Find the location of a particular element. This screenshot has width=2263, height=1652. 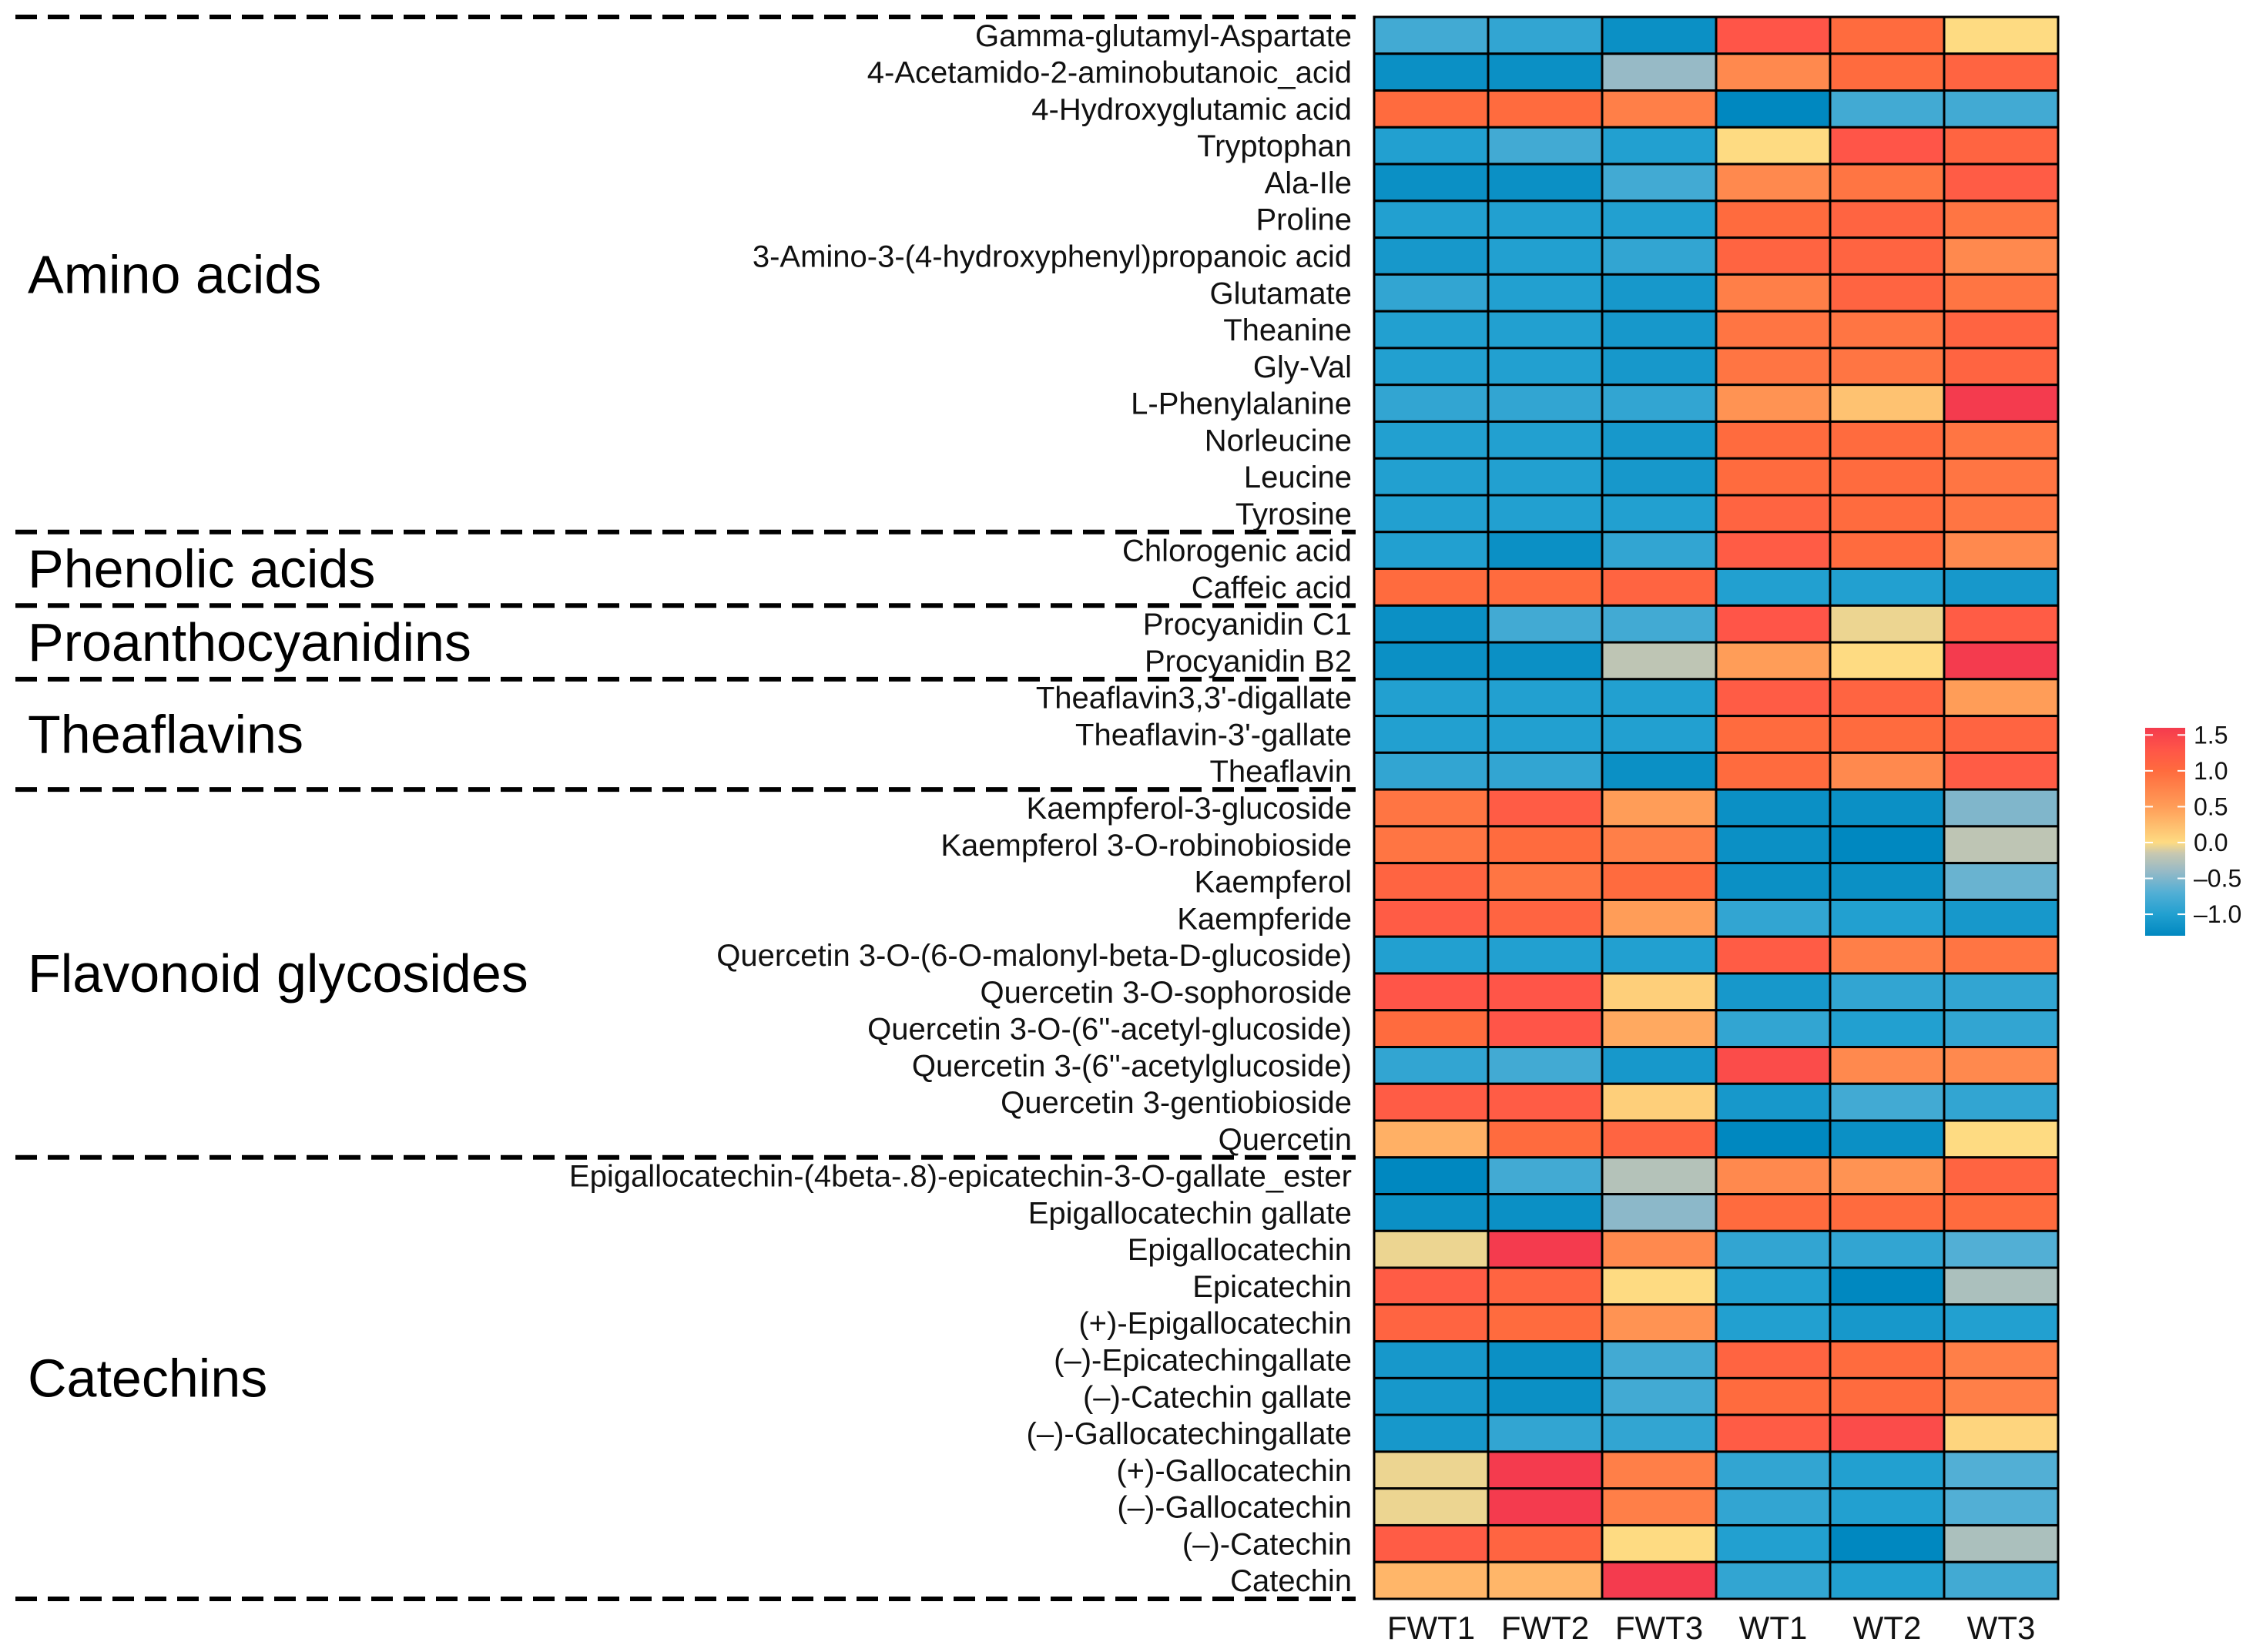

row-label: Epigallocatechin is located at coordinates (1240, 1250).